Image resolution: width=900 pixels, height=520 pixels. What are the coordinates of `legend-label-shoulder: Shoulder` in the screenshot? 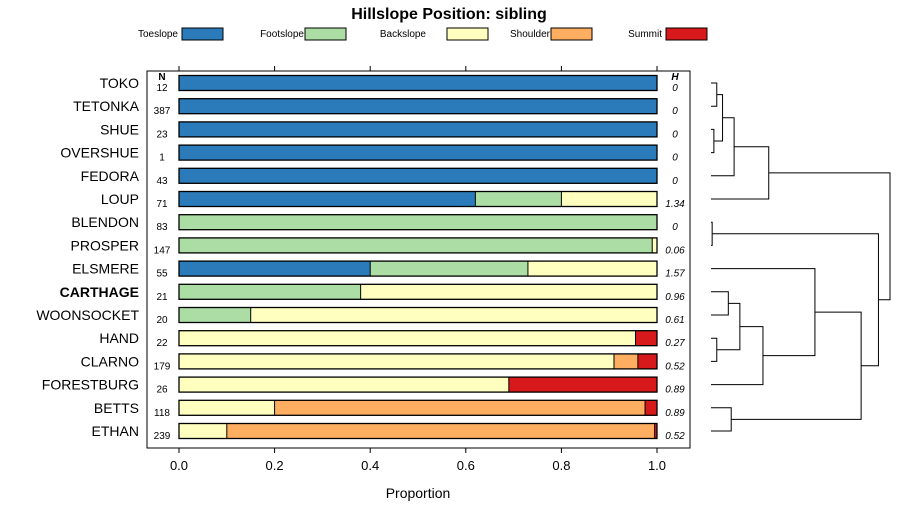 It's located at (530, 34).